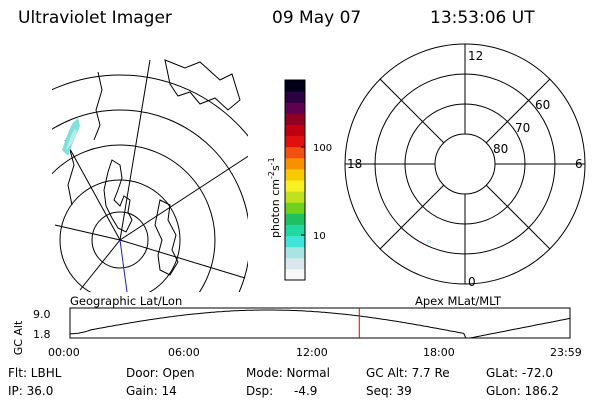 This screenshot has width=600, height=400. I want to click on mlt-label-6: 6, so click(579, 164).